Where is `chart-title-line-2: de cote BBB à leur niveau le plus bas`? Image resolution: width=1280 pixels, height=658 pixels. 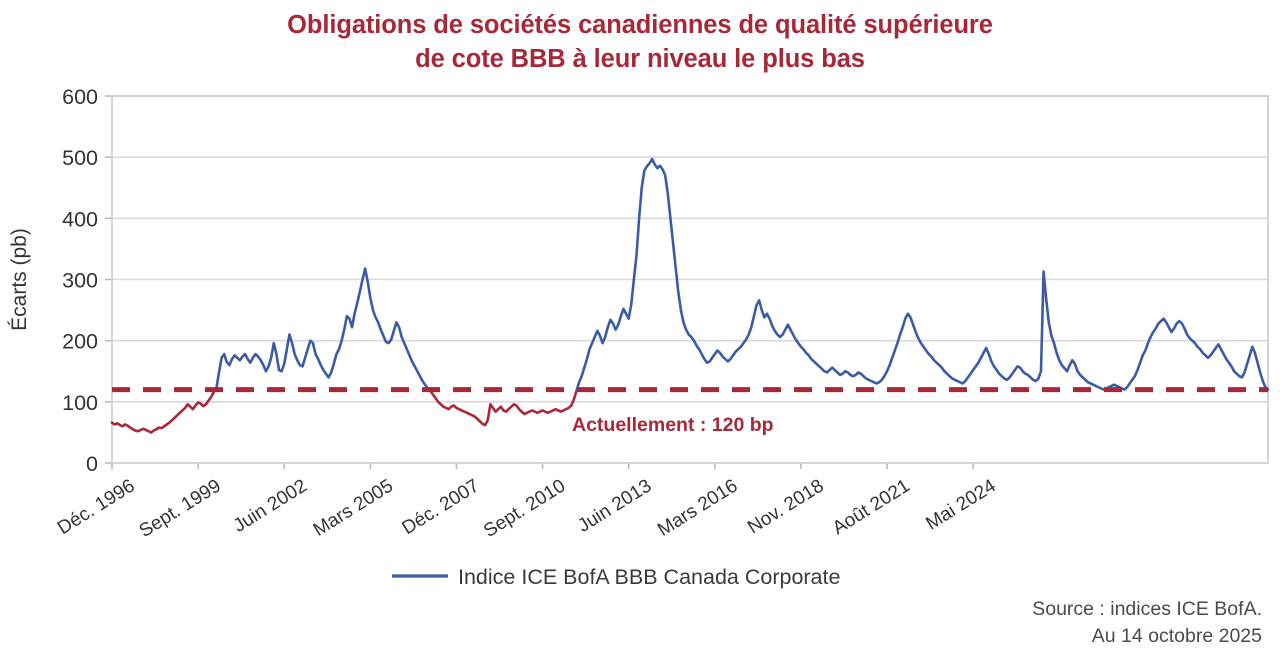 chart-title-line-2: de cote BBB à leur niveau le plus bas is located at coordinates (640, 59).